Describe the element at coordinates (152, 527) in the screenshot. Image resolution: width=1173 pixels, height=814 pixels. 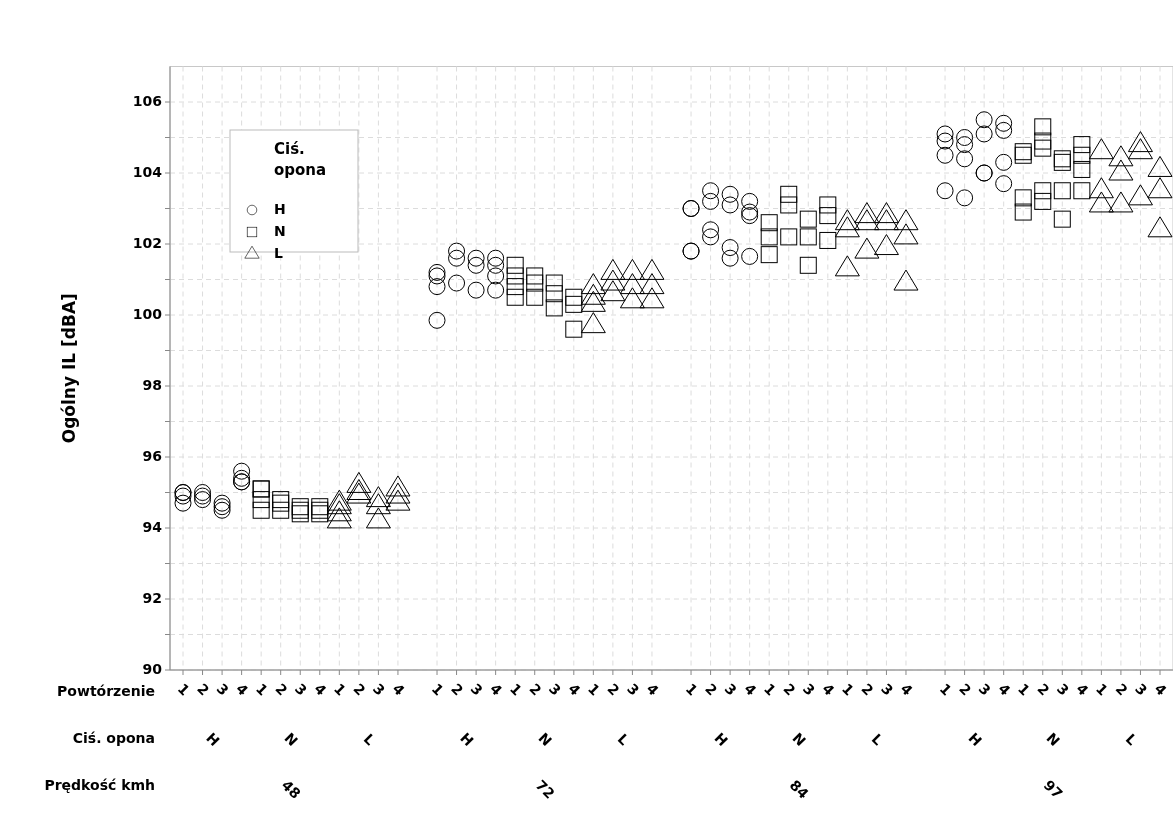
I see `y-tick-label: 94` at that location.